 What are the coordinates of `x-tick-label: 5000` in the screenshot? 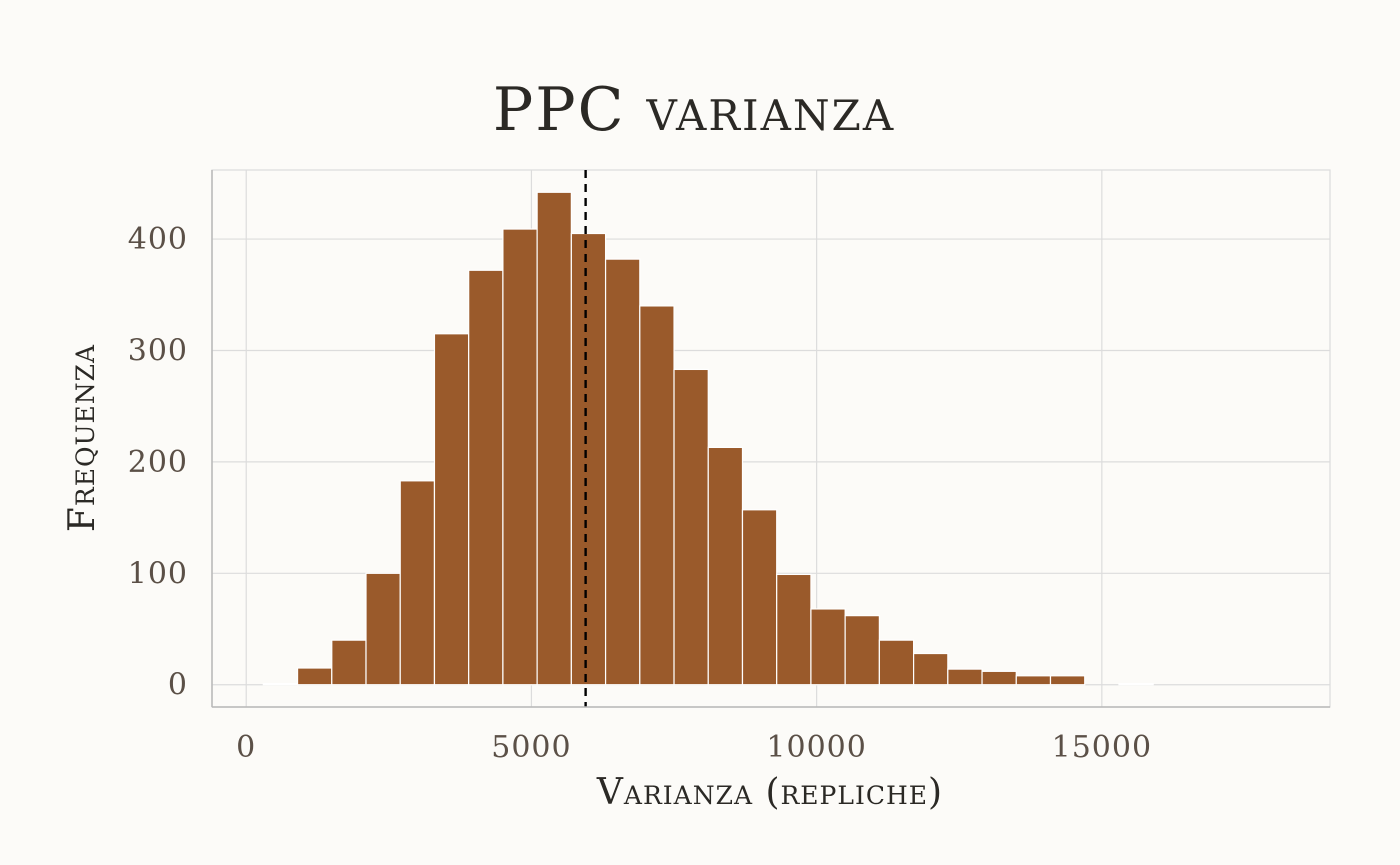 It's located at (531, 747).